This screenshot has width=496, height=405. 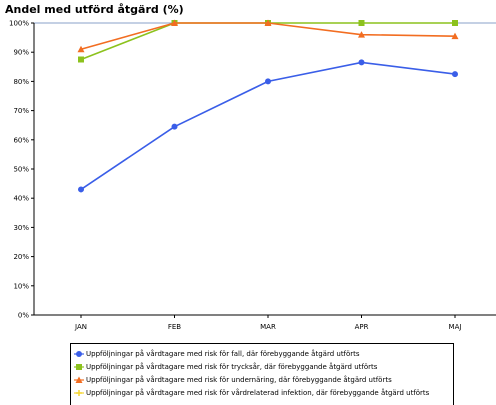 I want to click on y-tick-label: 10%, so click(x=21, y=286).